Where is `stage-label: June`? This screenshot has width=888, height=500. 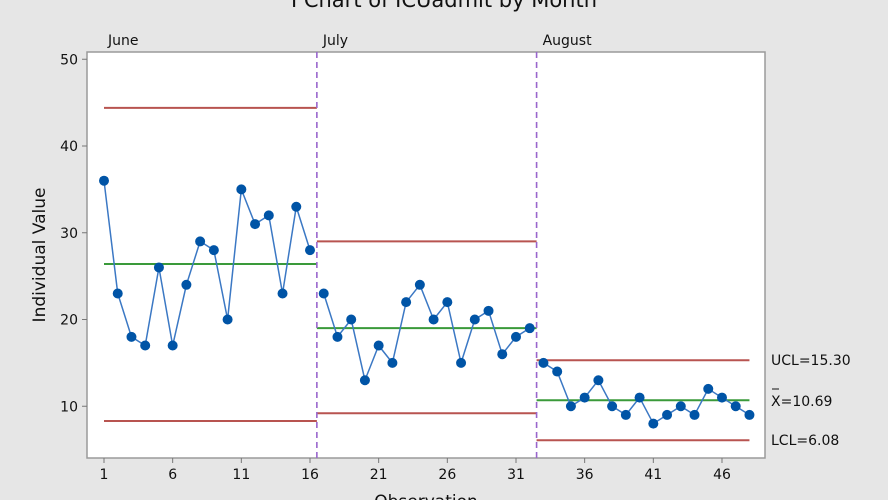 stage-label: June is located at coordinates (123, 41).